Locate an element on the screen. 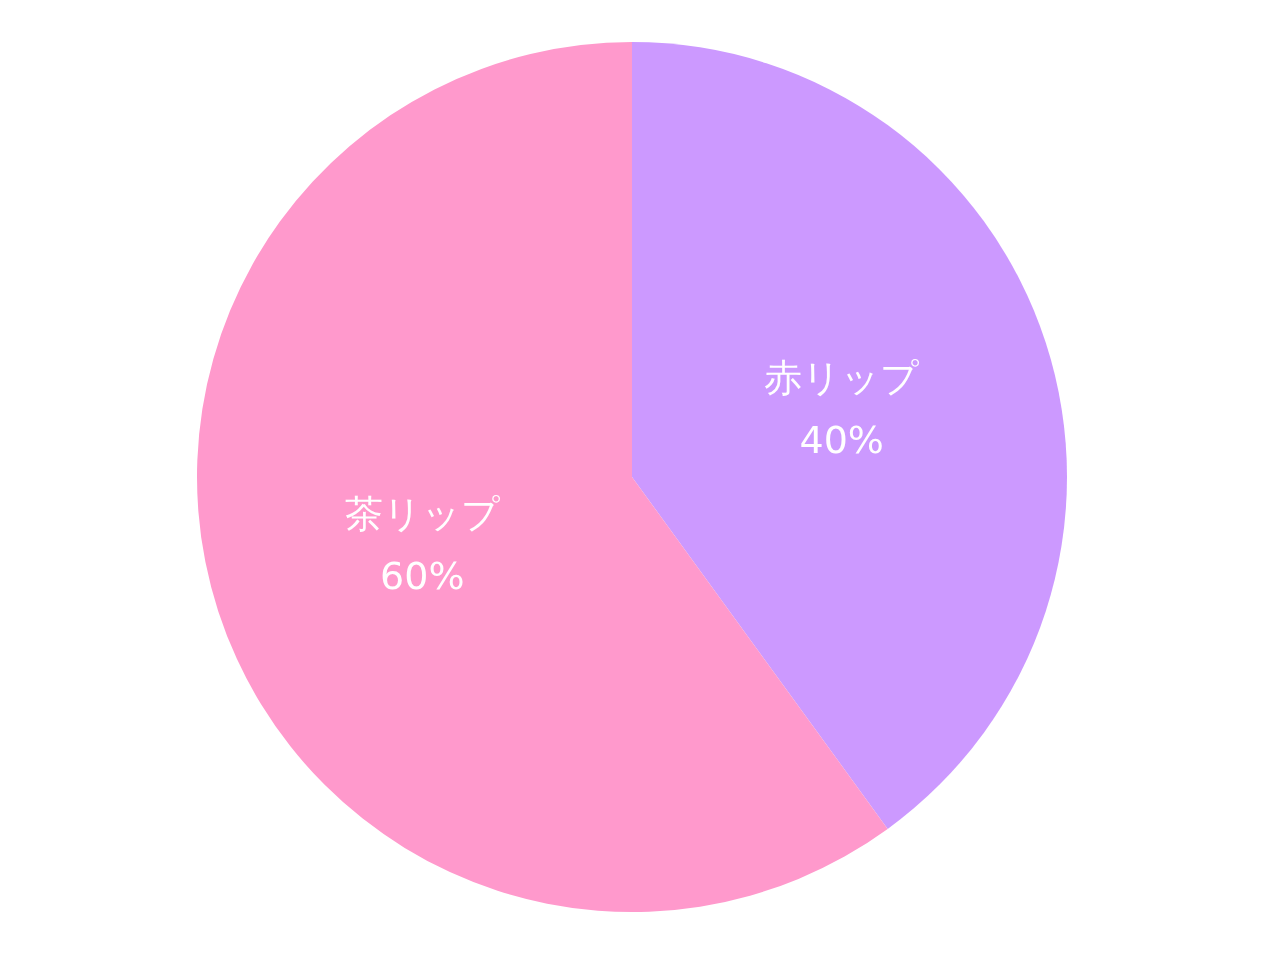 This screenshot has width=1280, height=958. slice-label: 赤リップ is located at coordinates (842, 377).